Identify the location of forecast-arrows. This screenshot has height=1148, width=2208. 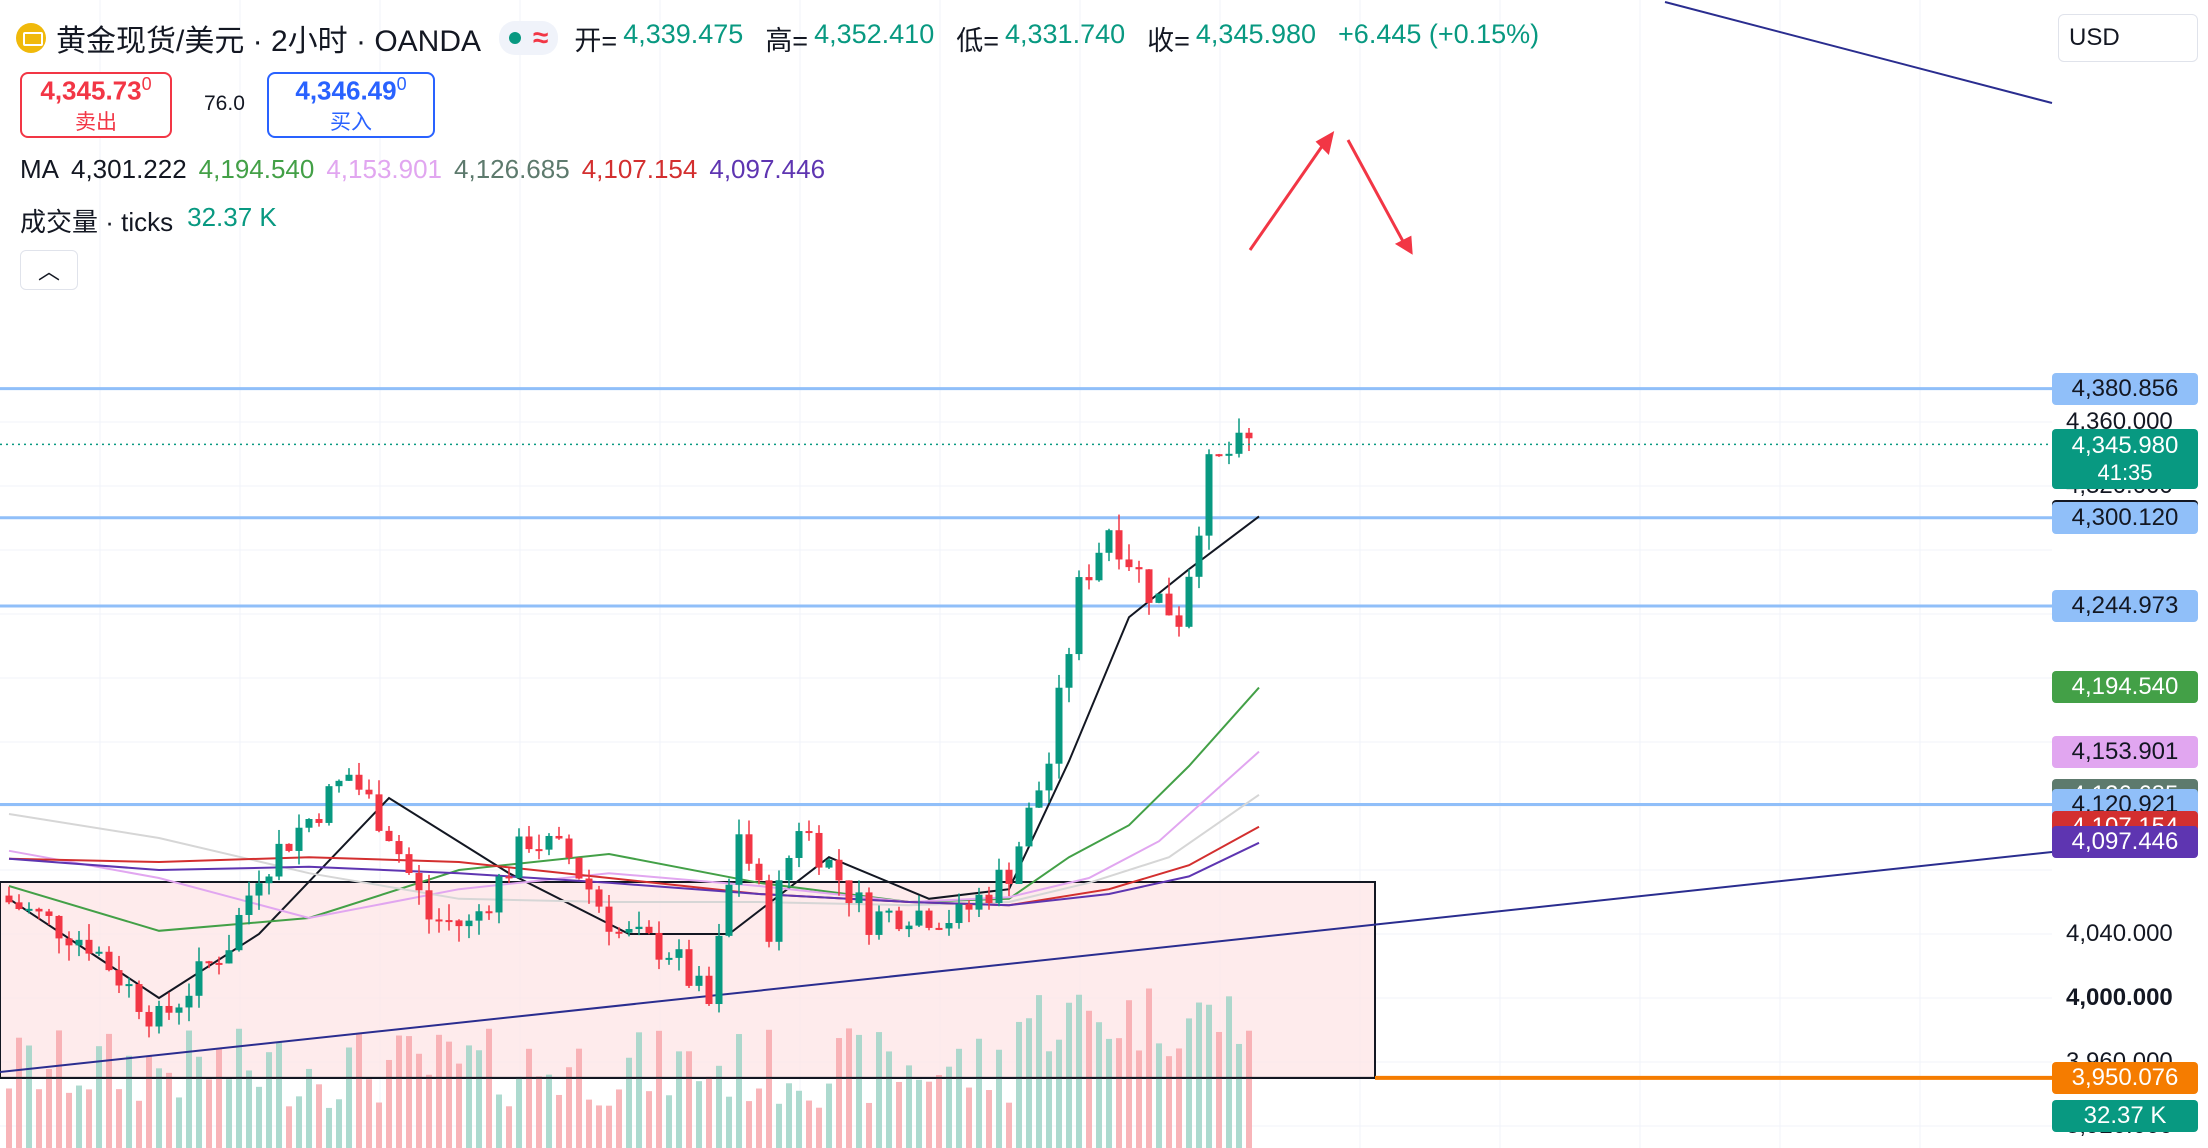
(1330, 193).